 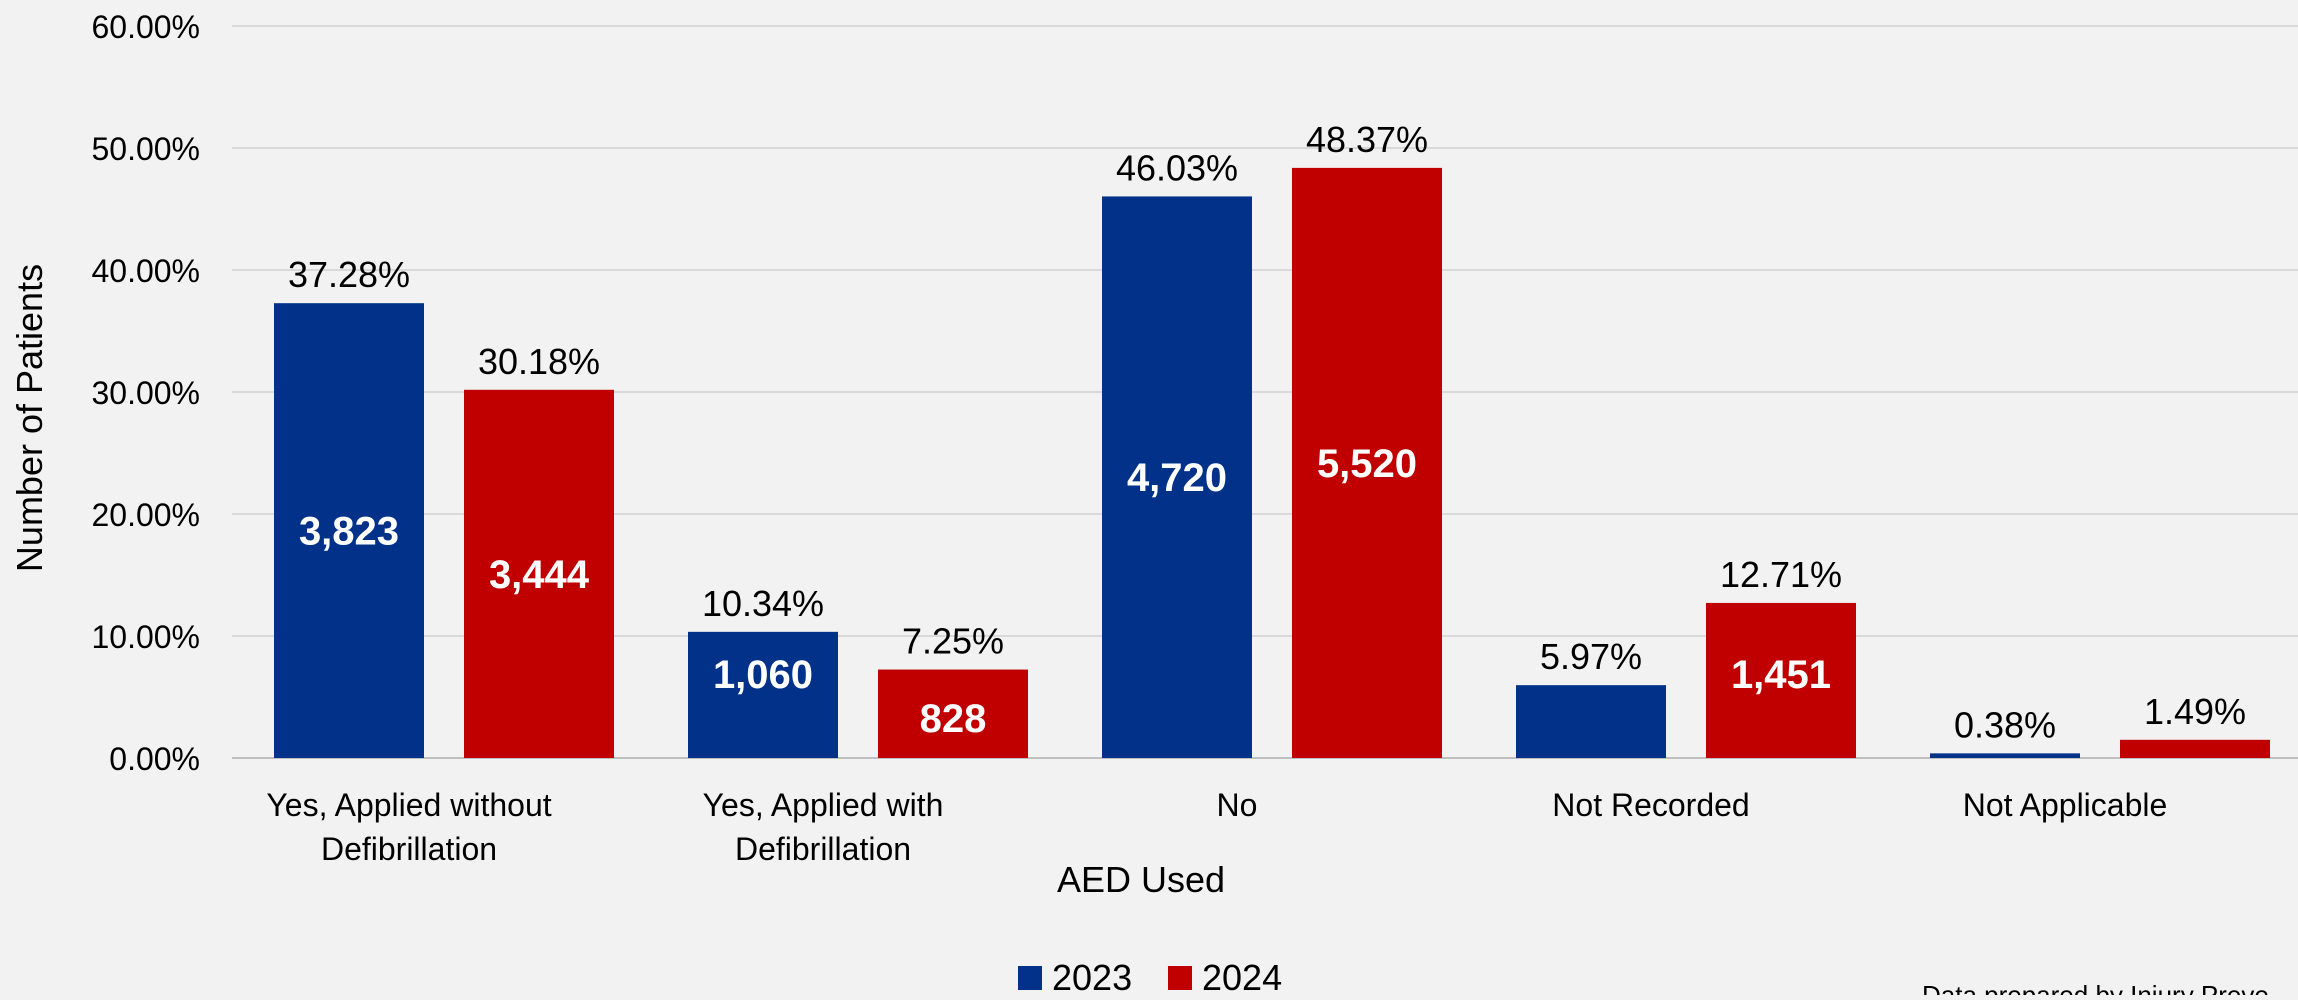 I want to click on category-label-line: No, so click(x=1237, y=805).